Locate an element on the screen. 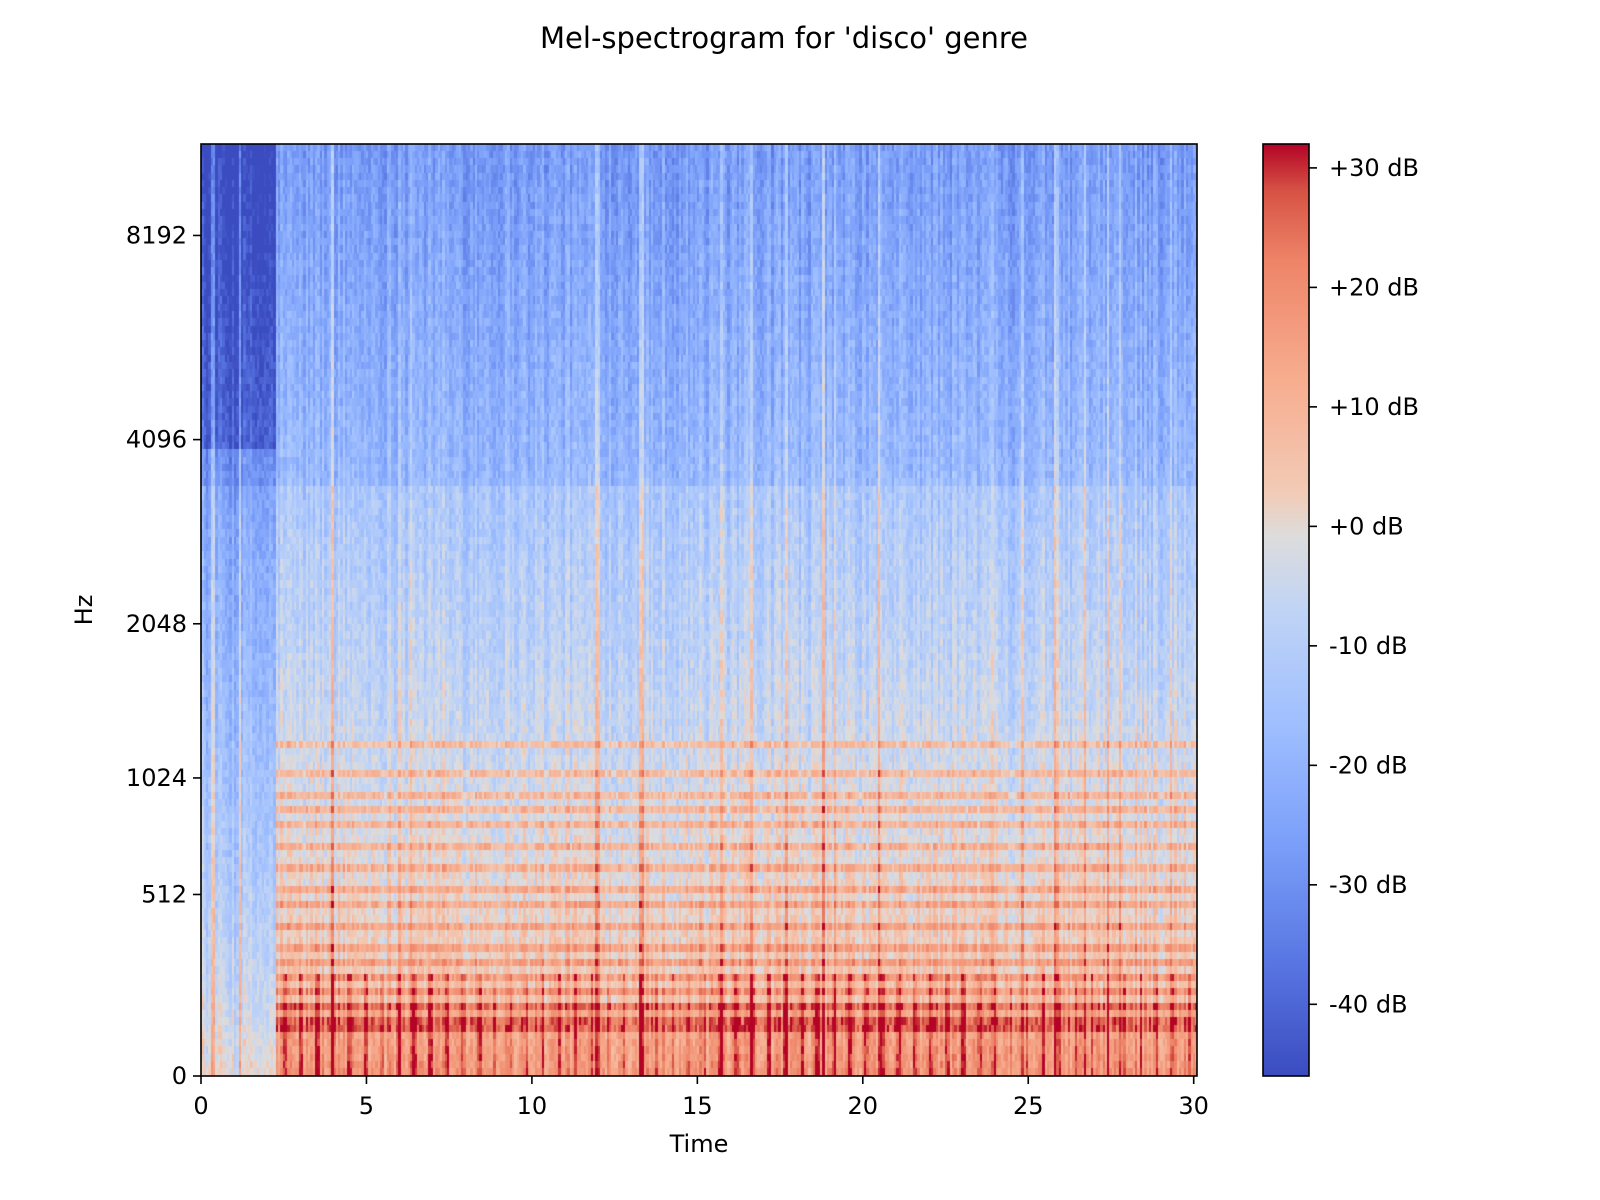 The image size is (1600, 1200). colorbar is located at coordinates (1286, 610).